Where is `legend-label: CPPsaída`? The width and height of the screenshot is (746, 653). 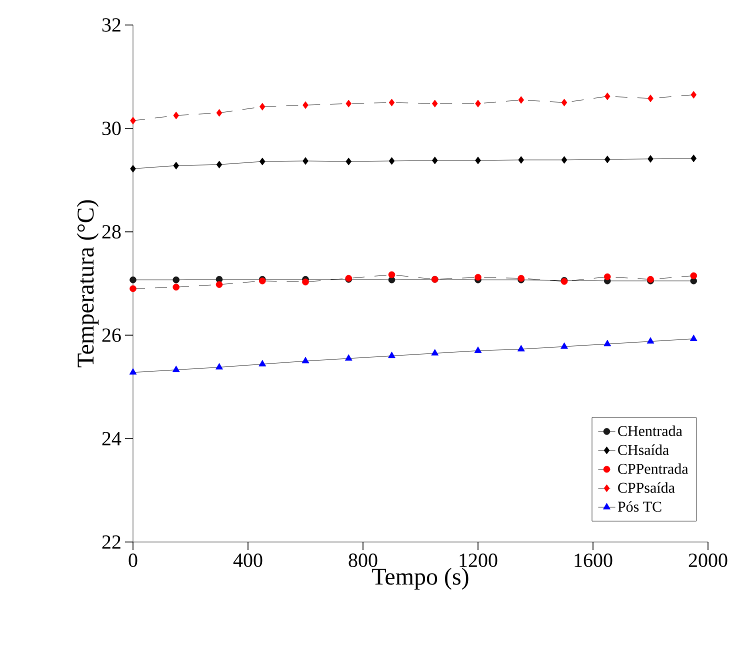 legend-label: CPPsaída is located at coordinates (646, 487).